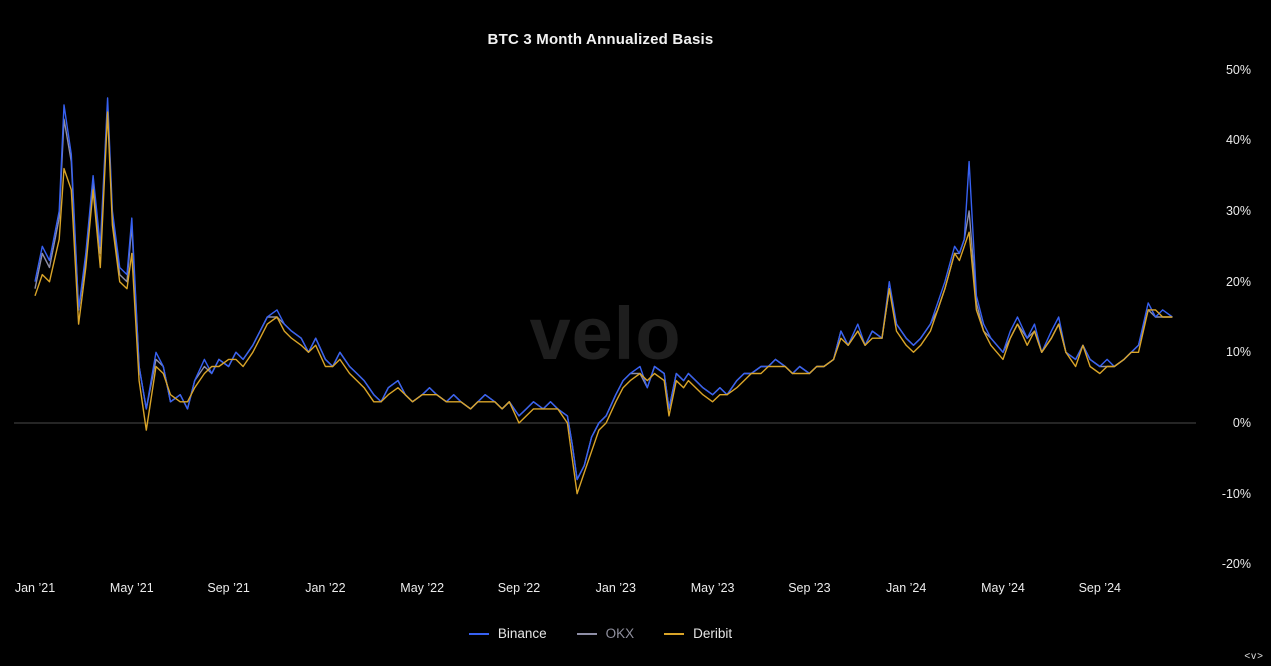 The image size is (1271, 666). What do you see at coordinates (809, 588) in the screenshot?
I see `x-tick-label: Sep ’23` at bounding box center [809, 588].